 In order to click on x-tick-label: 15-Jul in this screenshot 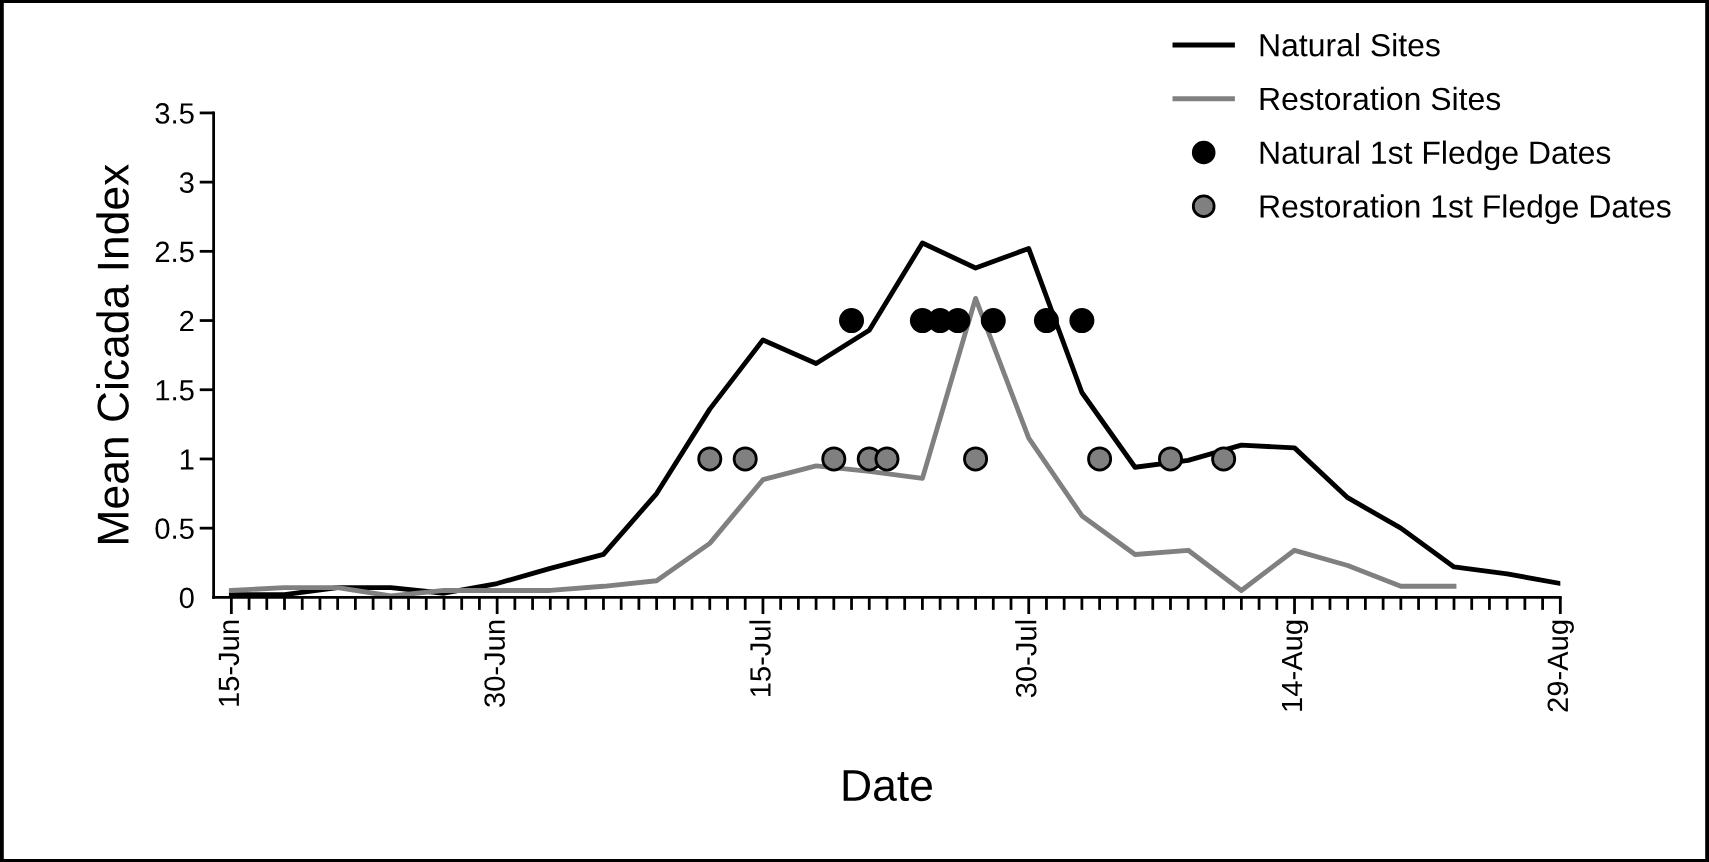, I will do `click(760, 658)`.